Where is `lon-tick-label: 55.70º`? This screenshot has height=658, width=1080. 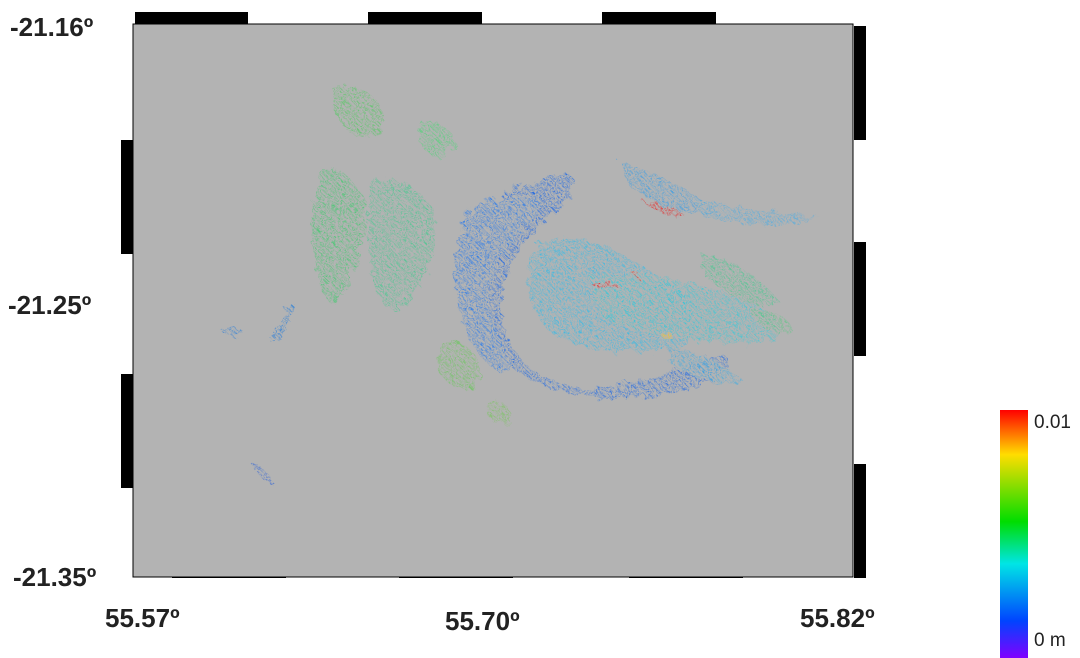
lon-tick-label: 55.70º is located at coordinates (482, 621).